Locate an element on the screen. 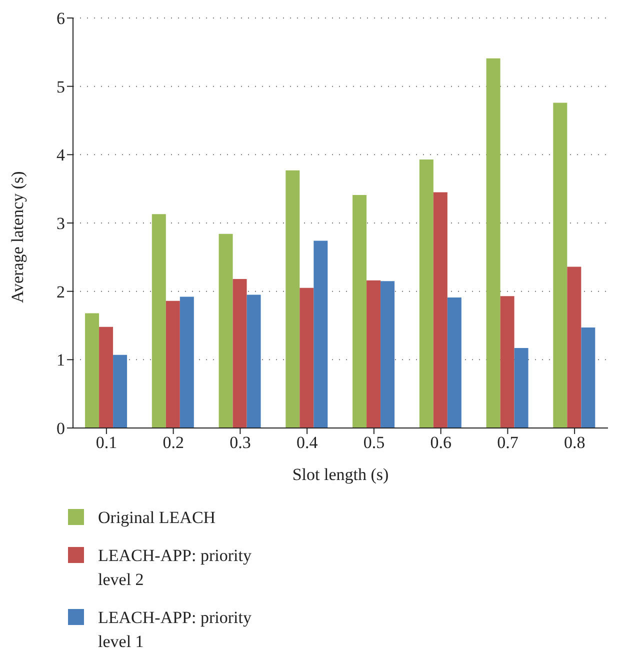 Image resolution: width=618 pixels, height=669 pixels. legend-label: LEACH-APP: priority level 1 is located at coordinates (175, 630).